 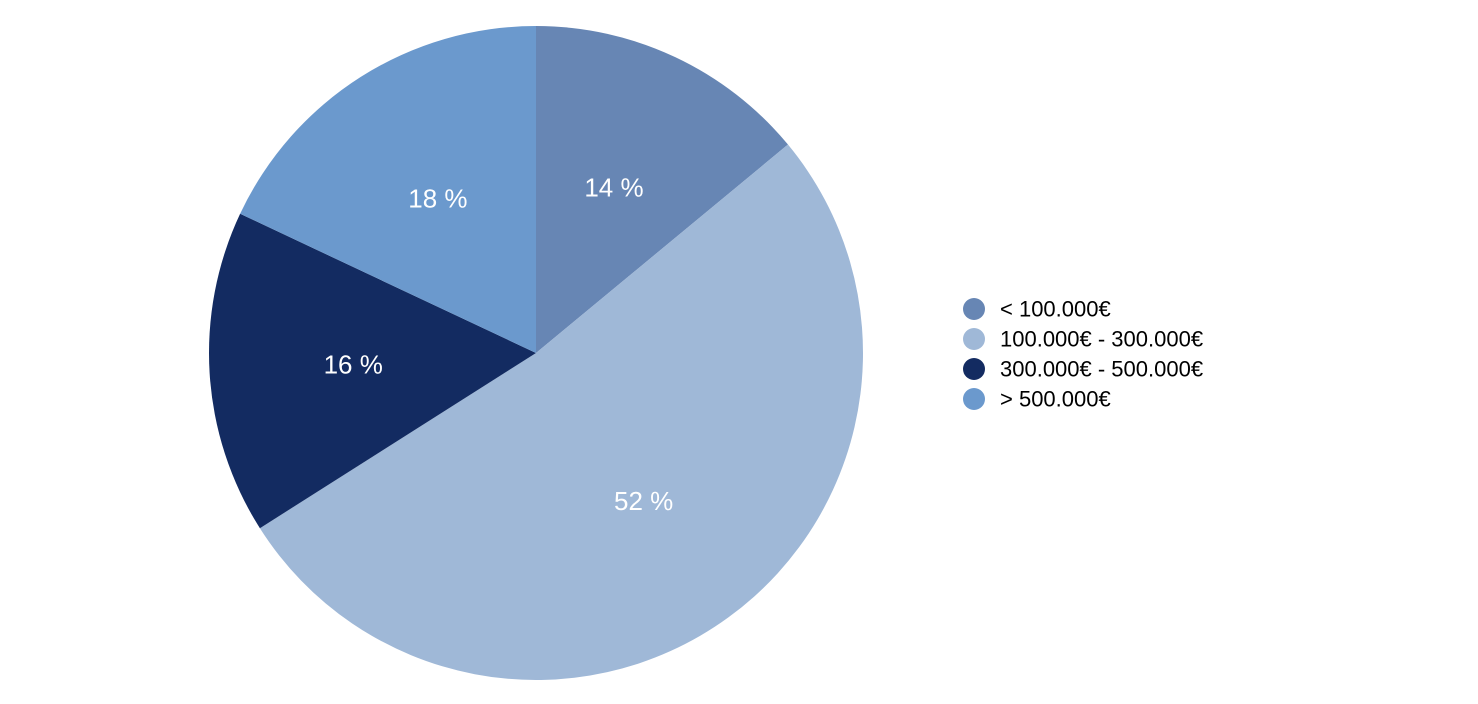 What do you see at coordinates (1055, 309) in the screenshot?
I see `legend-label: < 100.000€` at bounding box center [1055, 309].